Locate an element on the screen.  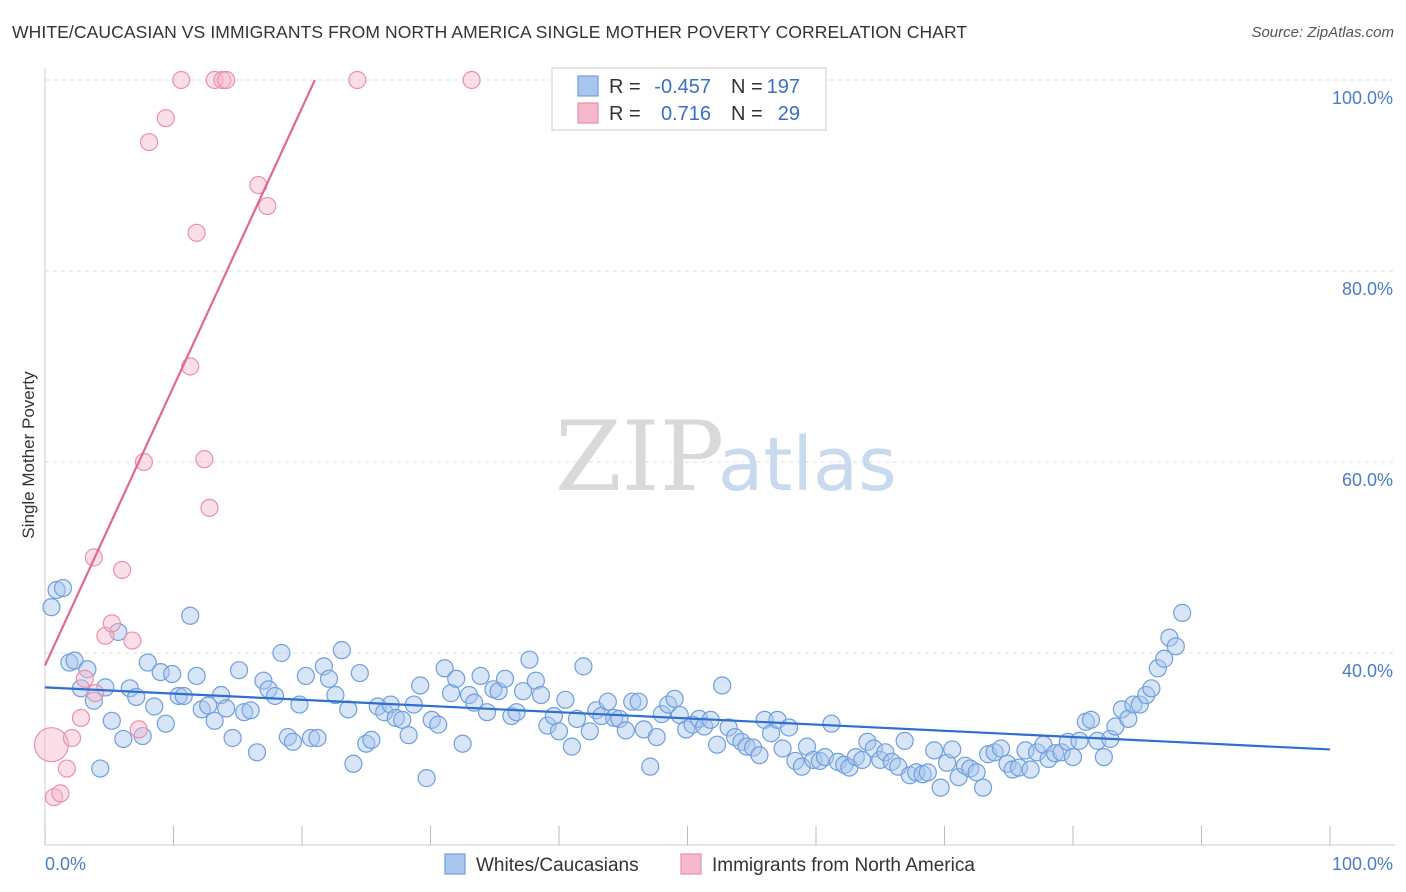
legend: R = -0.457 N = 197 R = 0.716 N = 29 is located at coordinates (689, 99).